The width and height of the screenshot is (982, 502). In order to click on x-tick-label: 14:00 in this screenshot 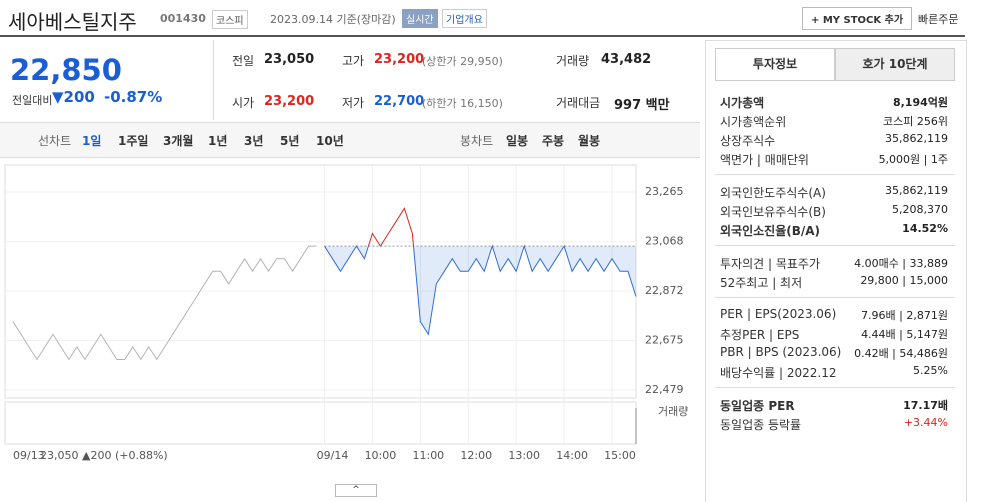, I will do `click(572, 455)`.